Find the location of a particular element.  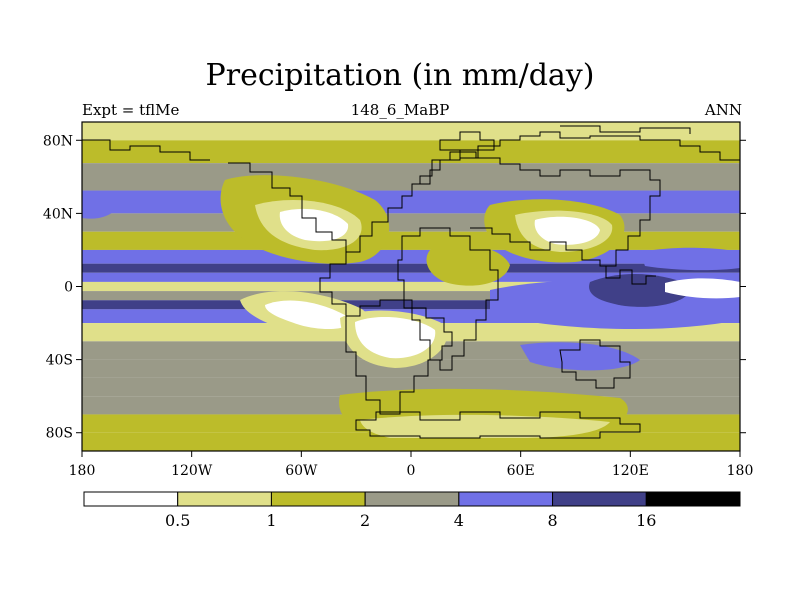

feature-na-dry-white is located at coordinates (314, 225).